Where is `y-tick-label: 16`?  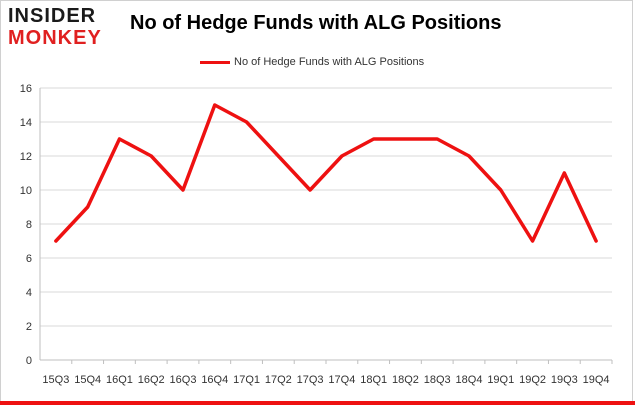
y-tick-label: 16 is located at coordinates (26, 89).